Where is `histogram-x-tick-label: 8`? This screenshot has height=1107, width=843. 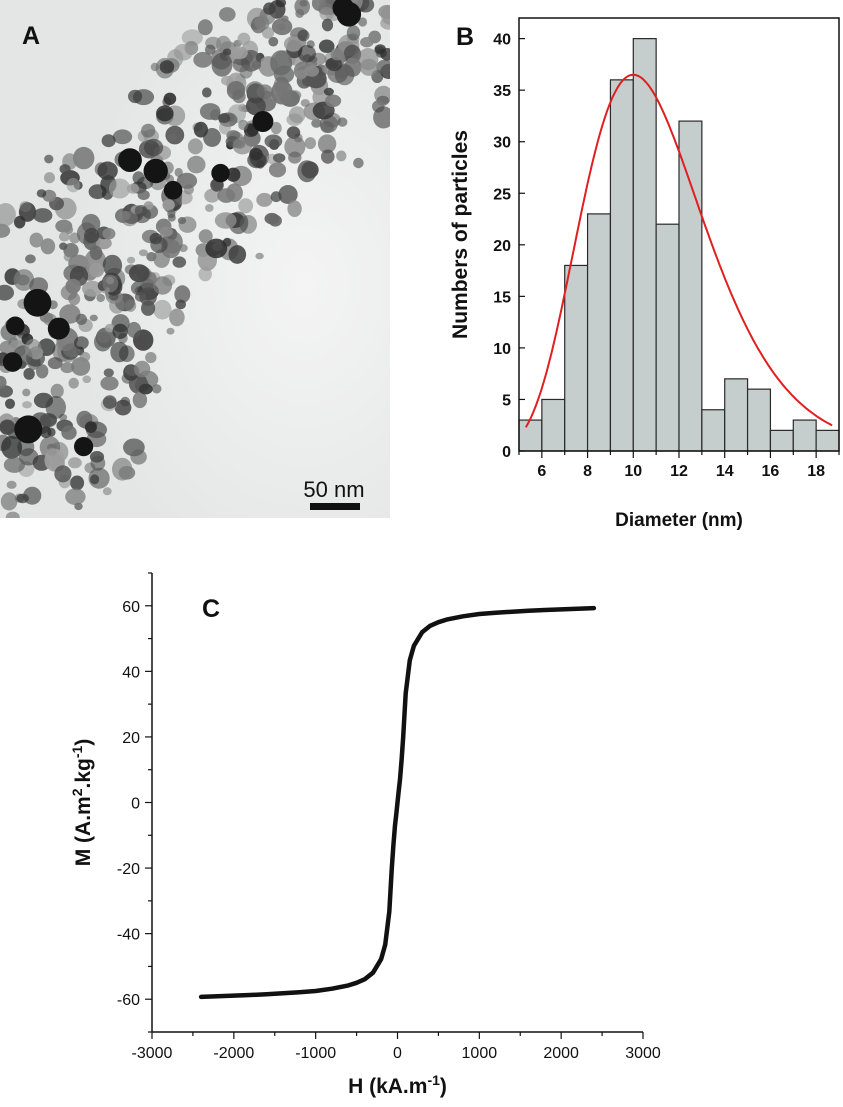 histogram-x-tick-label: 8 is located at coordinates (587, 471).